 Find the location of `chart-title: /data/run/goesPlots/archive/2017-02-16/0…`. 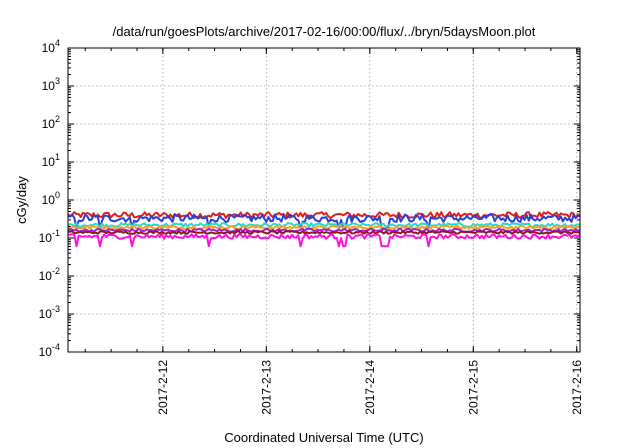

chart-title: /data/run/goesPlots/archive/2017-02-16/0… is located at coordinates (324, 31).